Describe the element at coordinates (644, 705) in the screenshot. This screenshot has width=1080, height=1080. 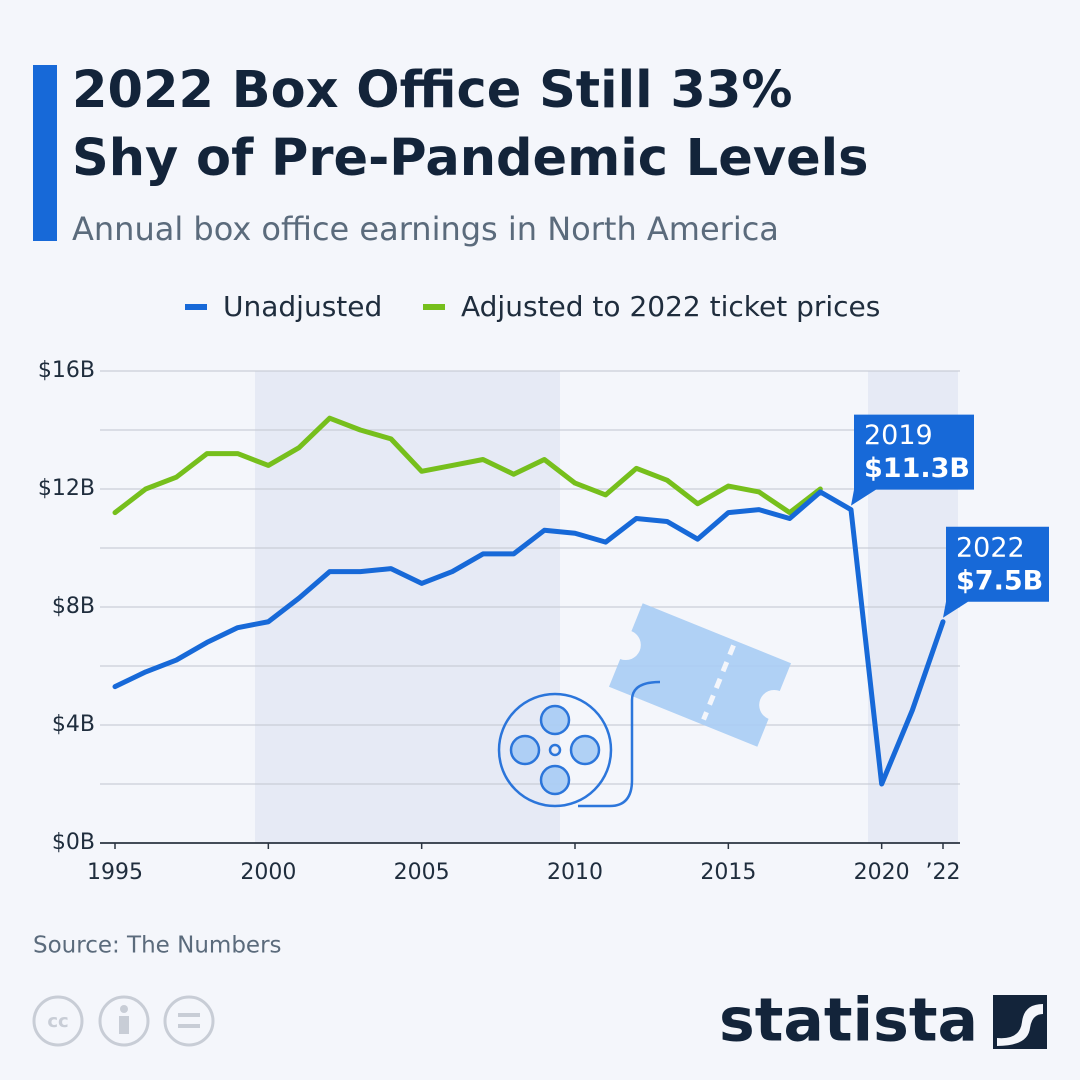
I see `illustration` at that location.